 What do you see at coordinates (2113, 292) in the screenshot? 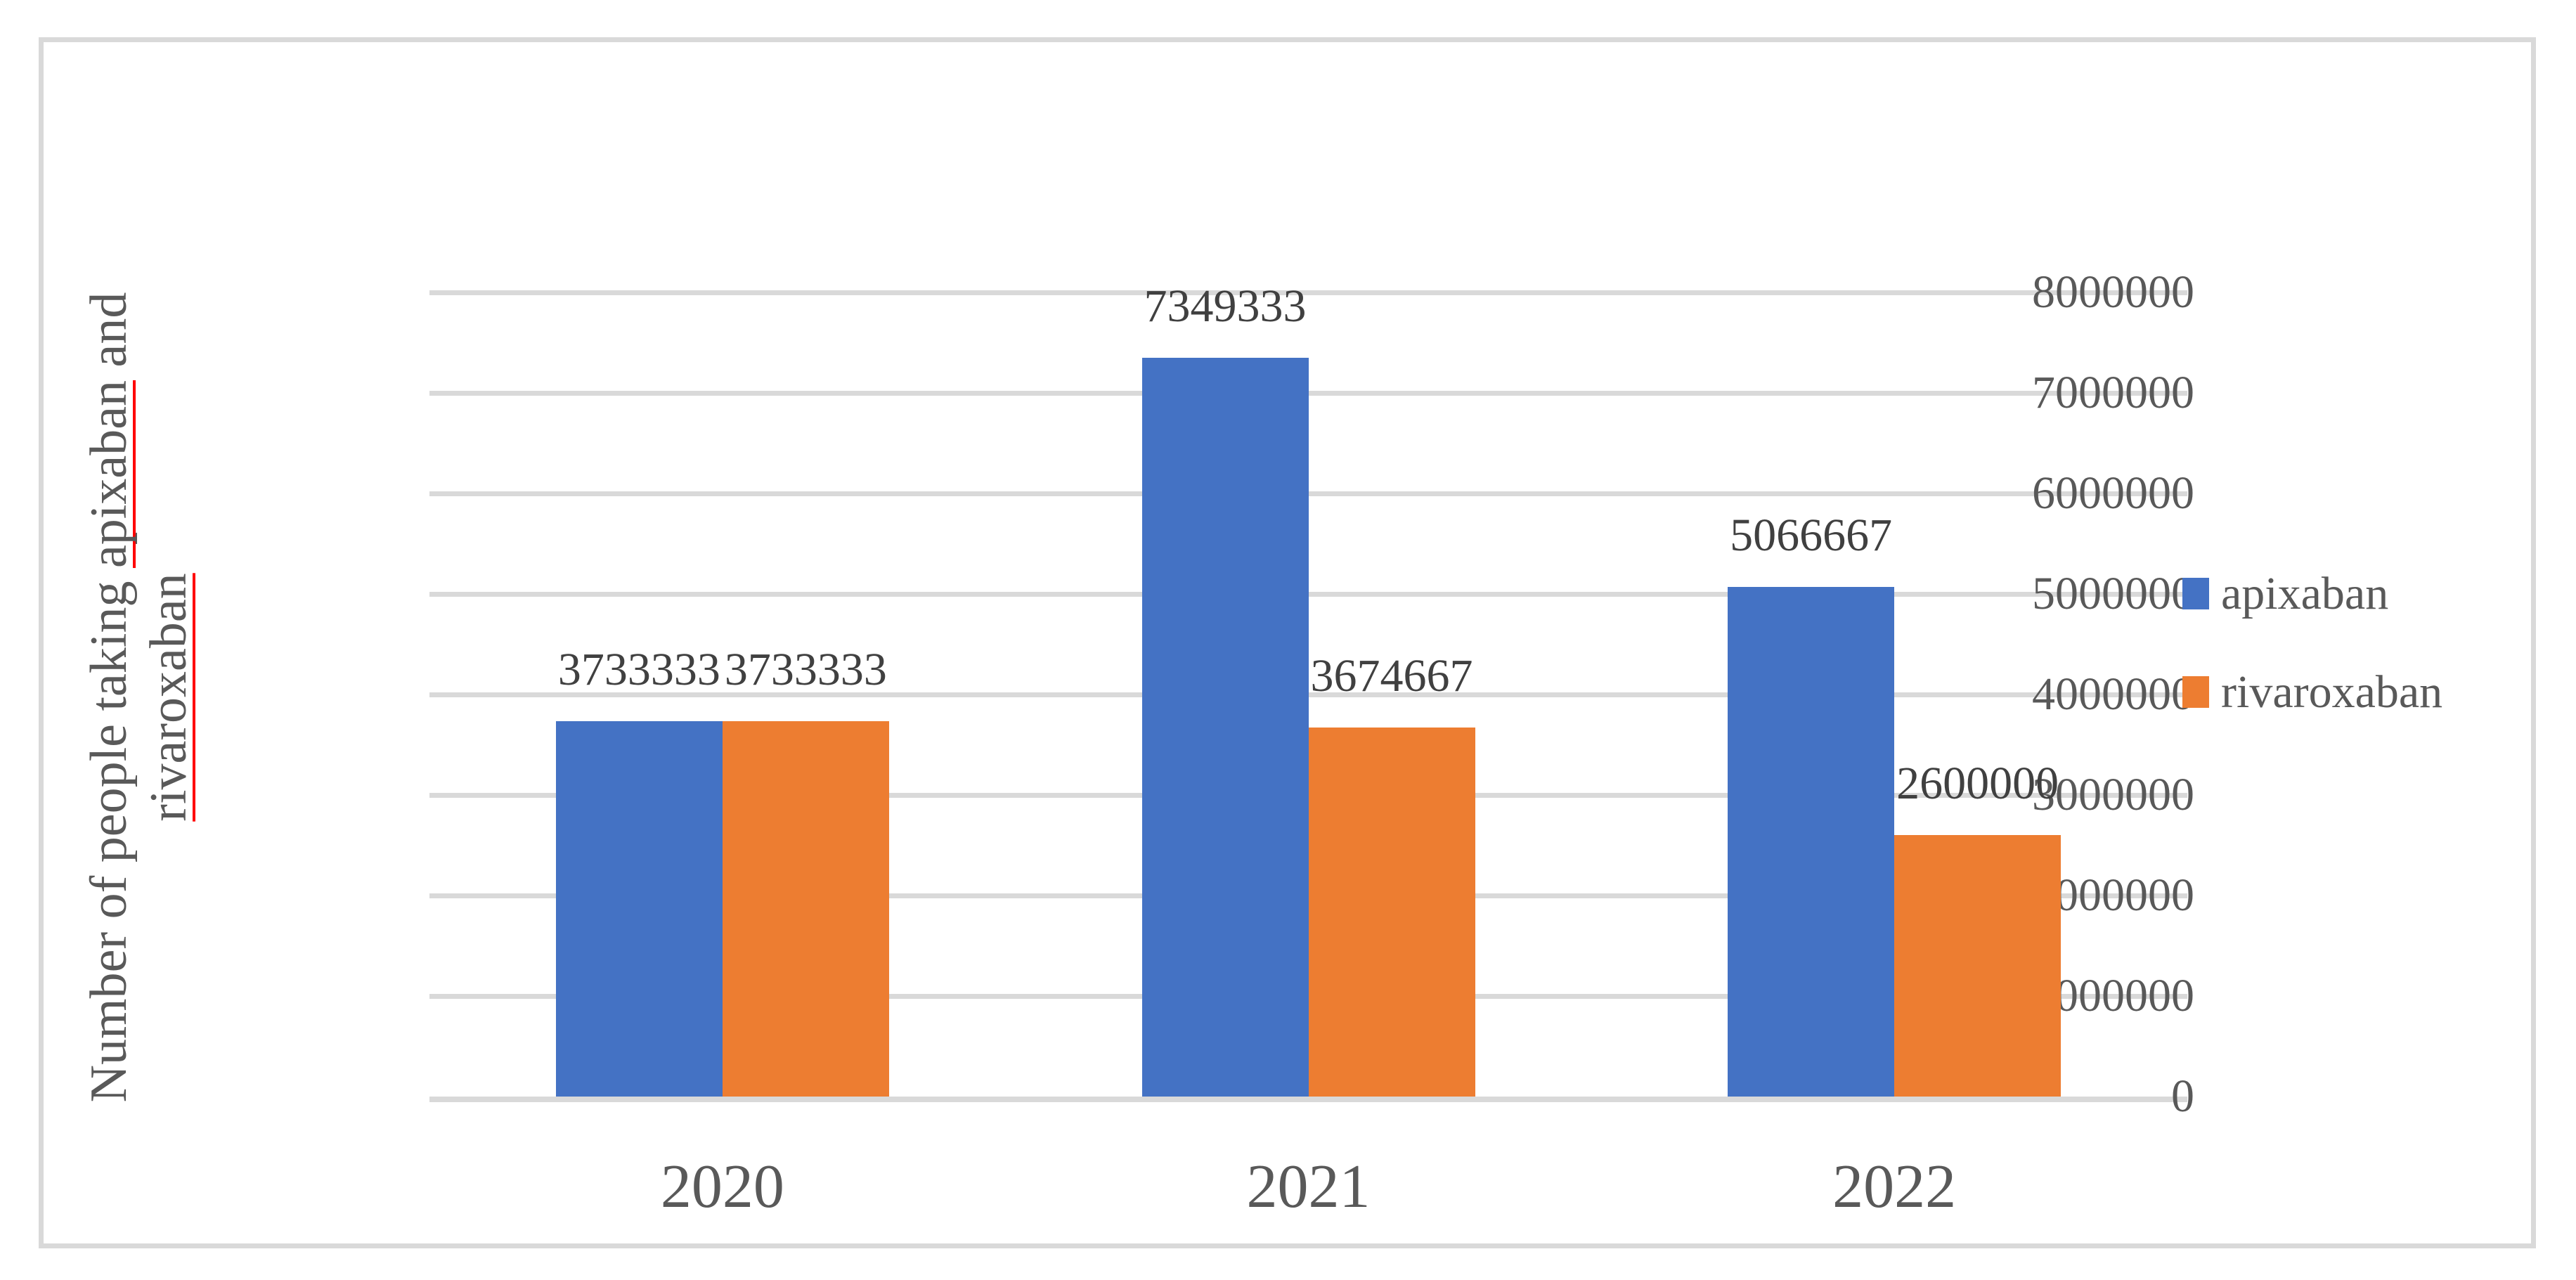
I see `y-tick-label-8000000: 8000000` at bounding box center [2113, 292].